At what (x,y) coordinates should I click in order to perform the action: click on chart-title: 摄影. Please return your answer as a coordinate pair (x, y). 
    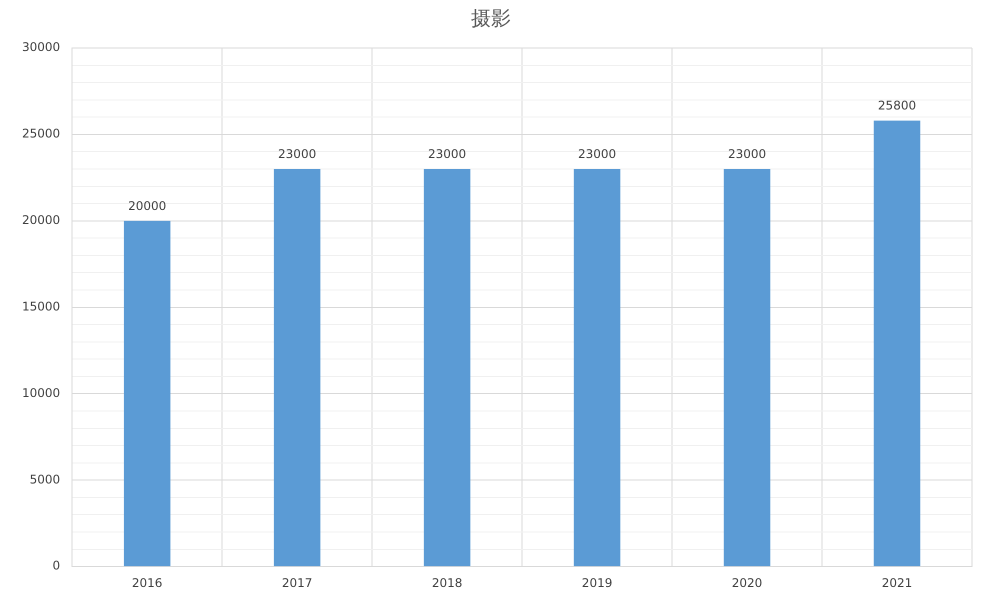
    Looking at the image, I should click on (491, 18).